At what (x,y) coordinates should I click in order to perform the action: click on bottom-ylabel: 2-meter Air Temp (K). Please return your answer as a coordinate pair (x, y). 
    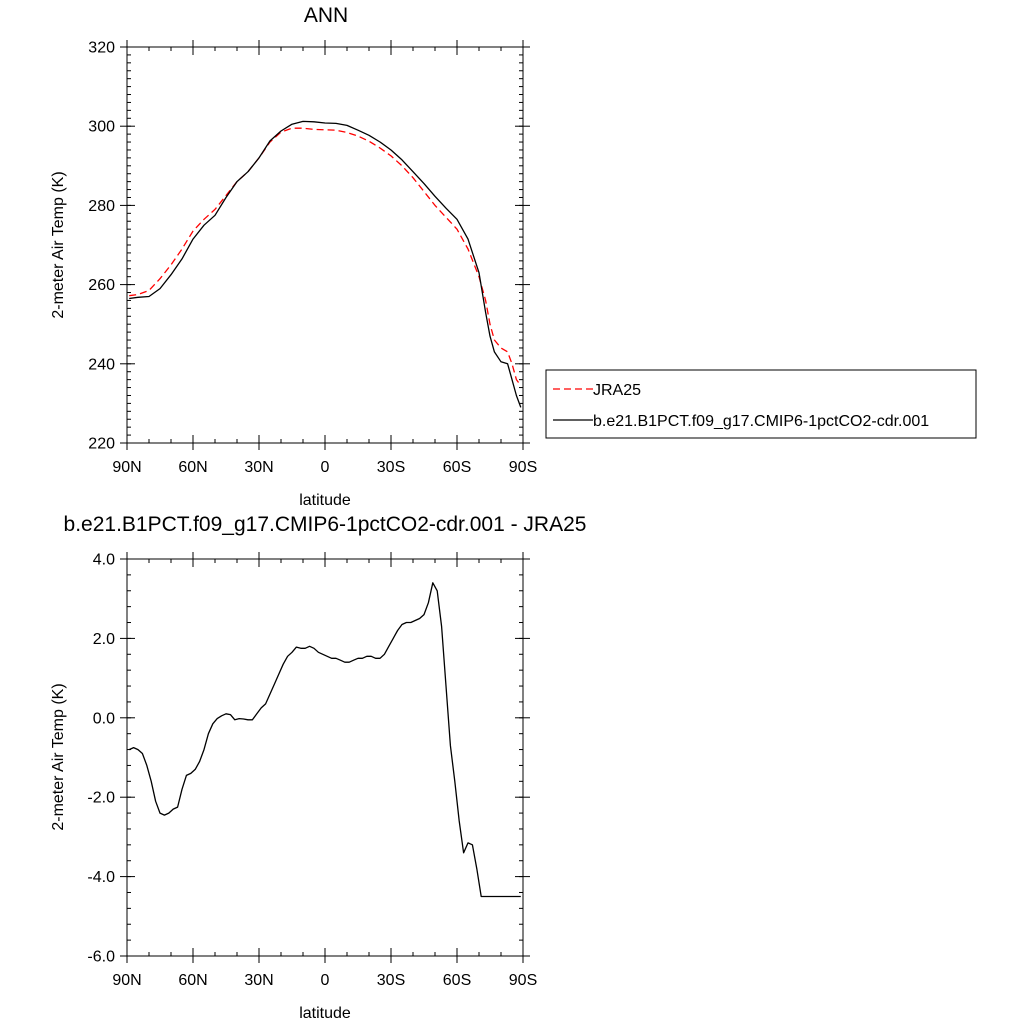
    Looking at the image, I should click on (58, 756).